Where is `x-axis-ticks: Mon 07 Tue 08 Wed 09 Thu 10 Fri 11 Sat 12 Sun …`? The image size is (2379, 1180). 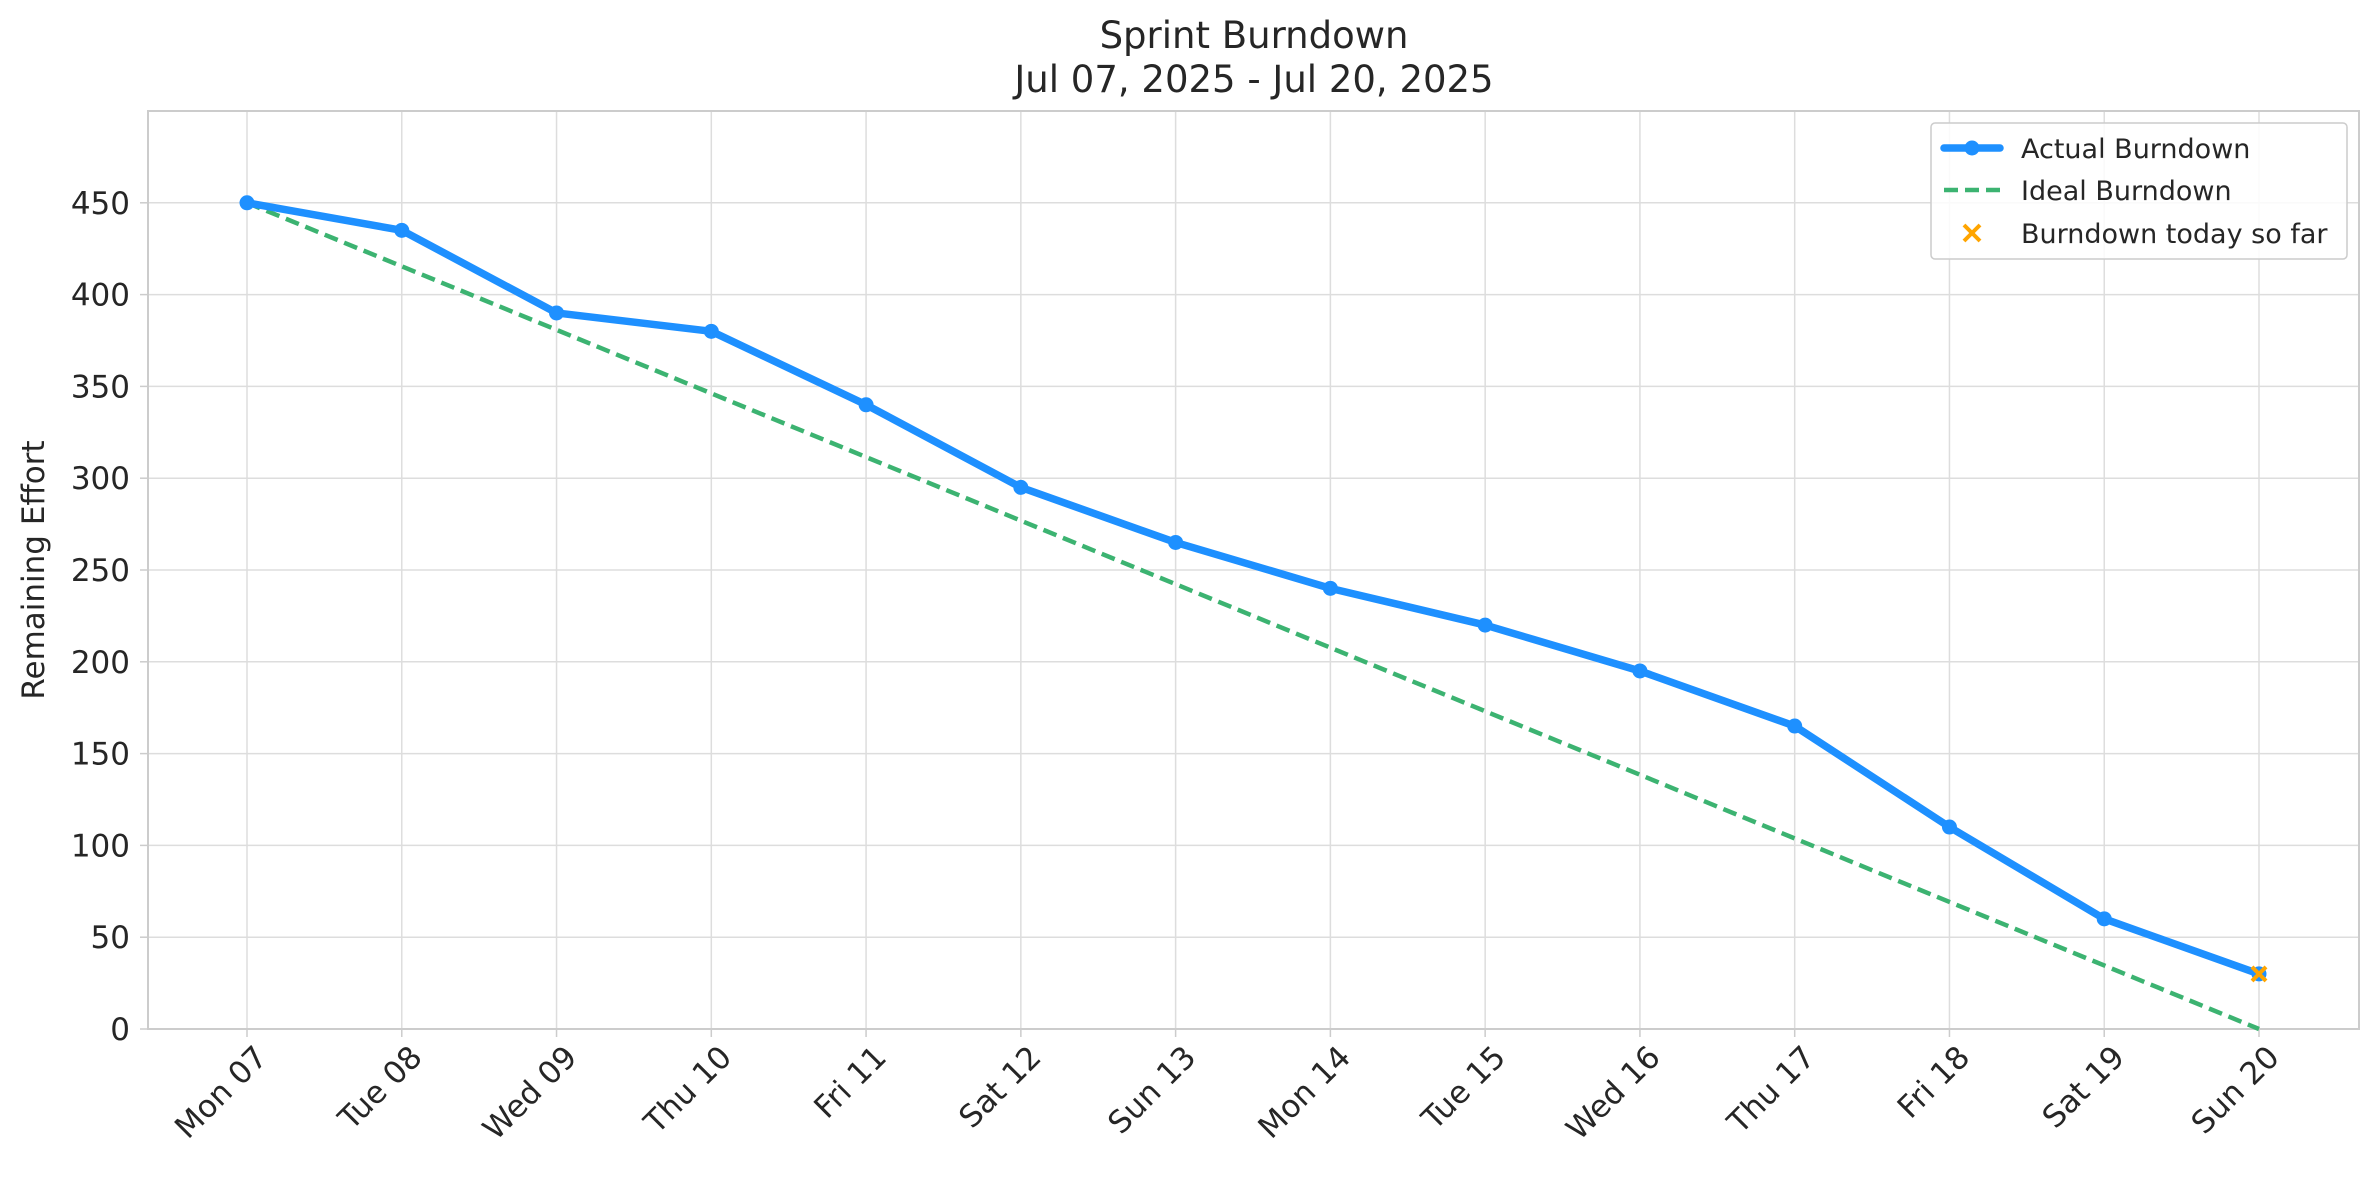
x-axis-ticks: Mon 07 Tue 08 Wed 09 Thu 10 Fri 11 Sat 12 Sun … is located at coordinates (1227, 1088).